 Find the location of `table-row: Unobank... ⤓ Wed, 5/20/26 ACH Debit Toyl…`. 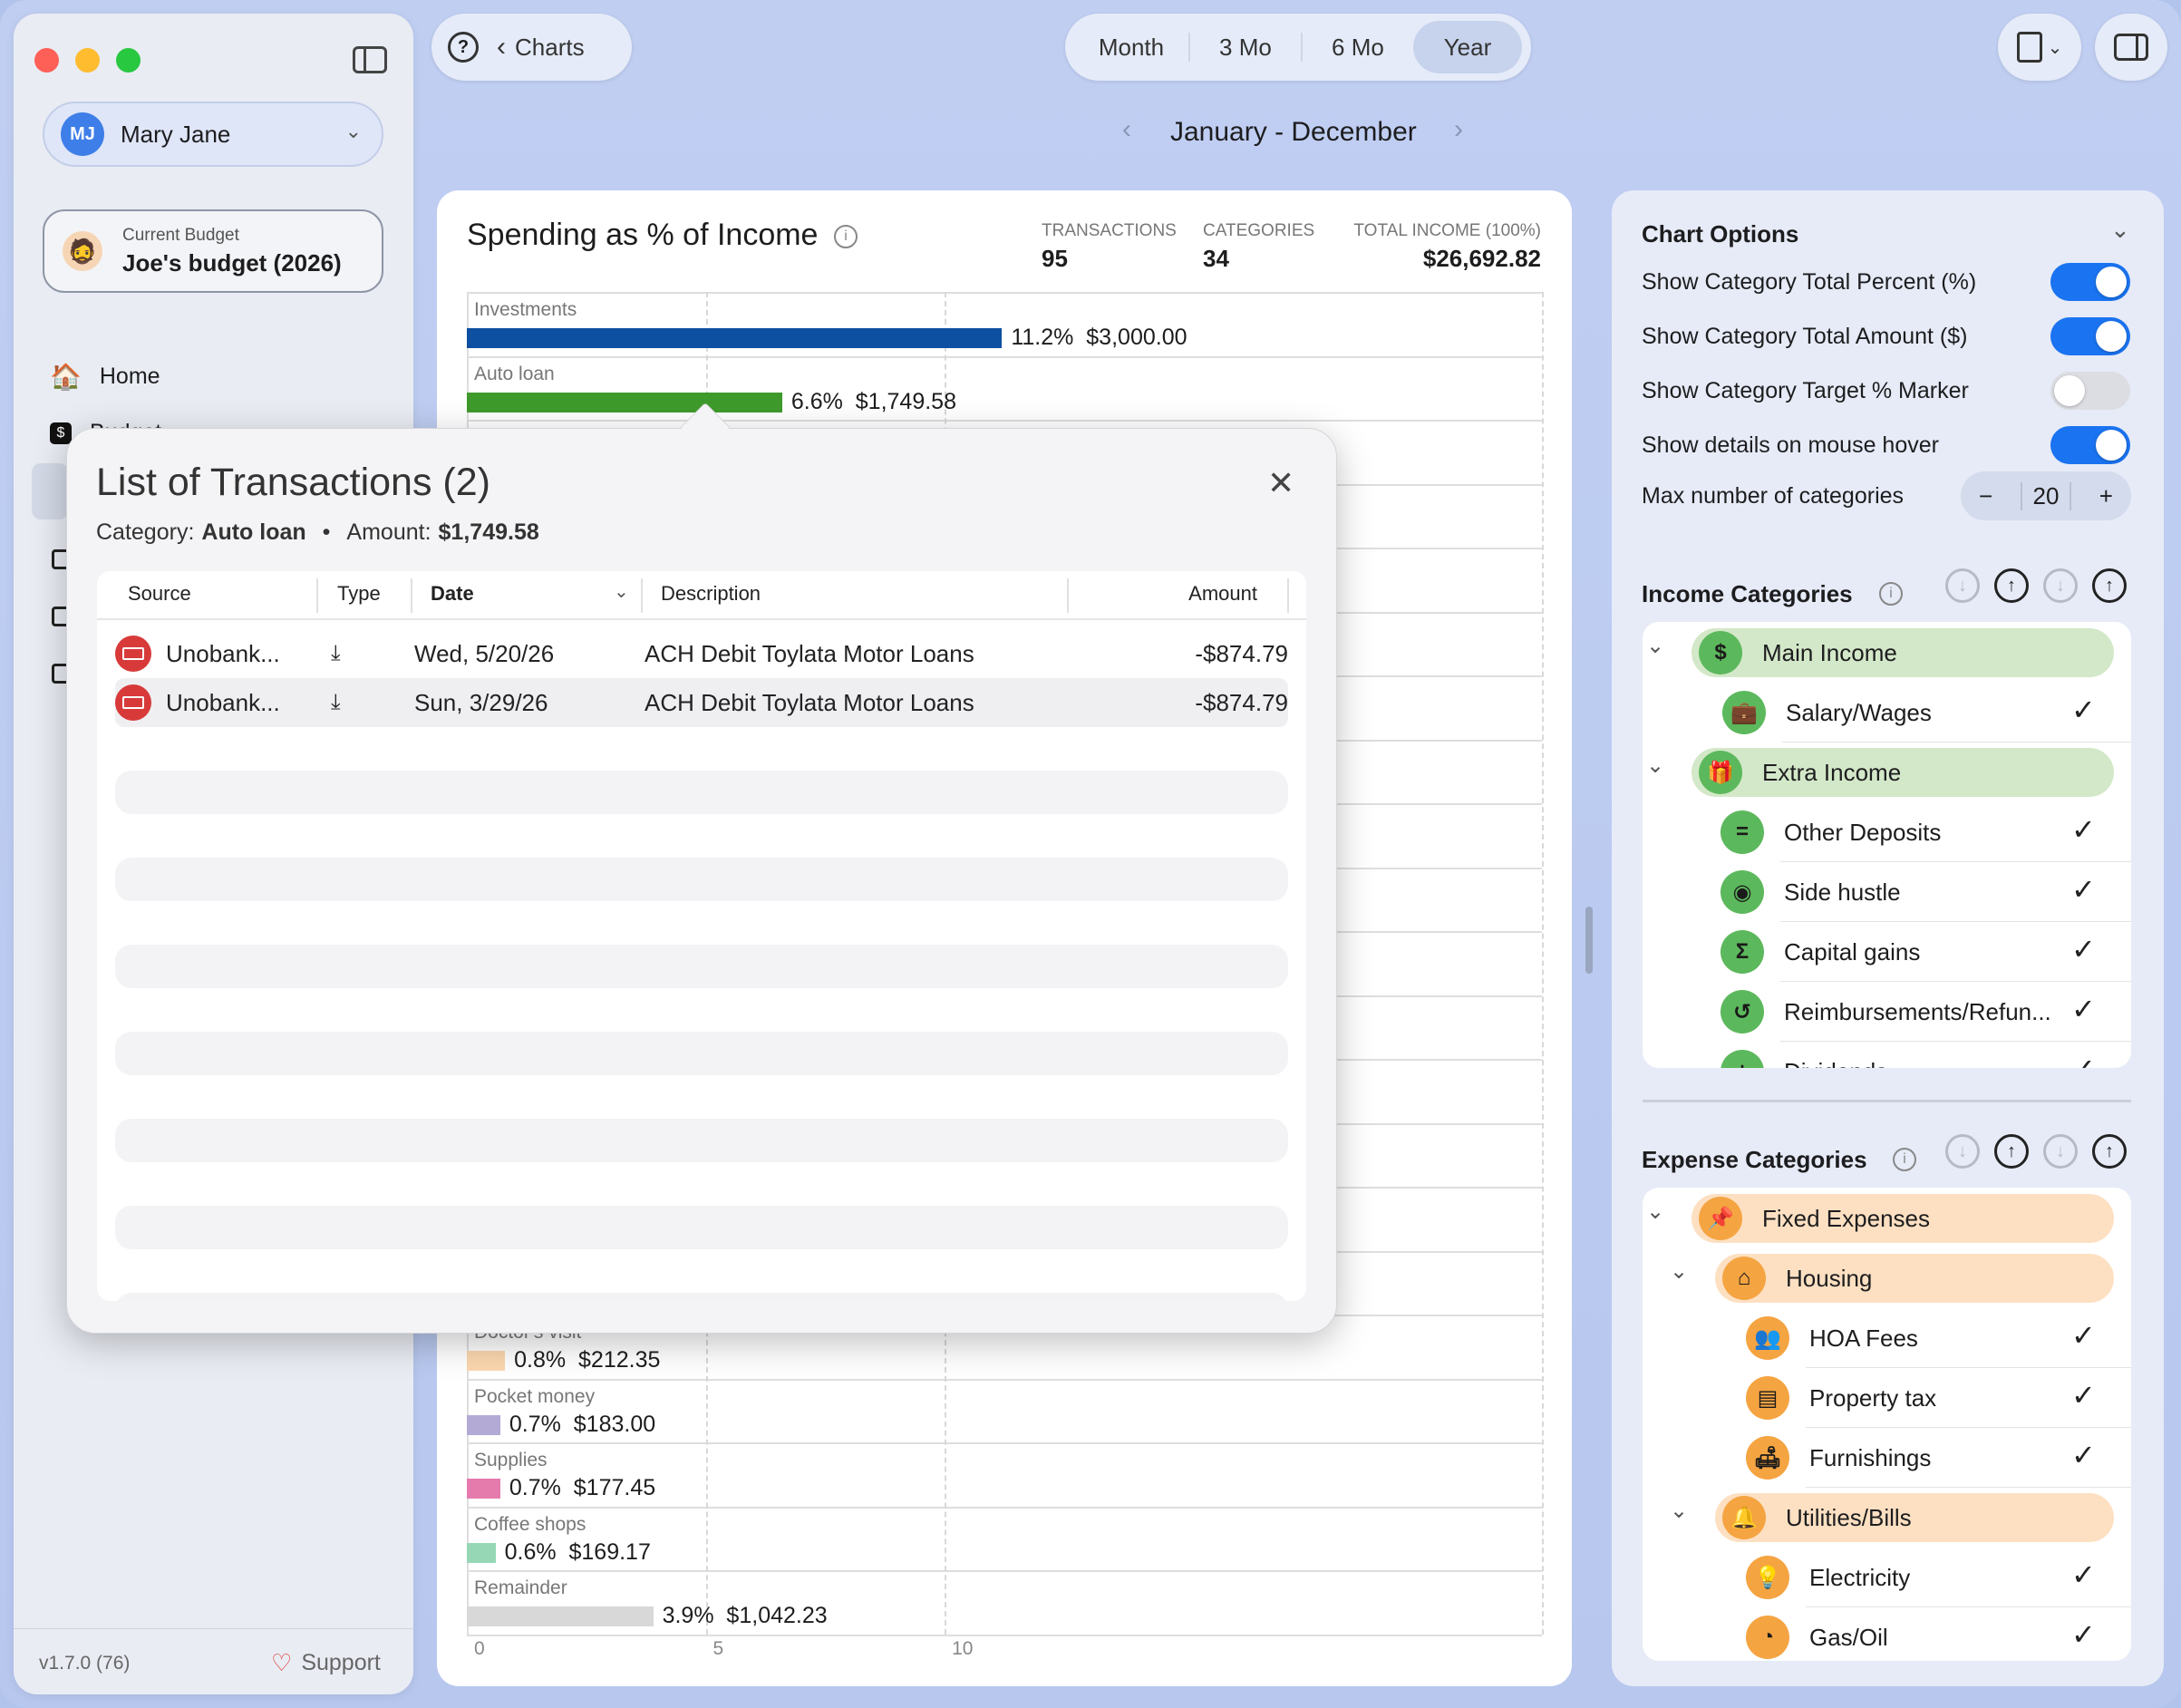

table-row: Unobank... ⤓ Wed, 5/20/26 ACH Debit Toyl… is located at coordinates (701, 653).